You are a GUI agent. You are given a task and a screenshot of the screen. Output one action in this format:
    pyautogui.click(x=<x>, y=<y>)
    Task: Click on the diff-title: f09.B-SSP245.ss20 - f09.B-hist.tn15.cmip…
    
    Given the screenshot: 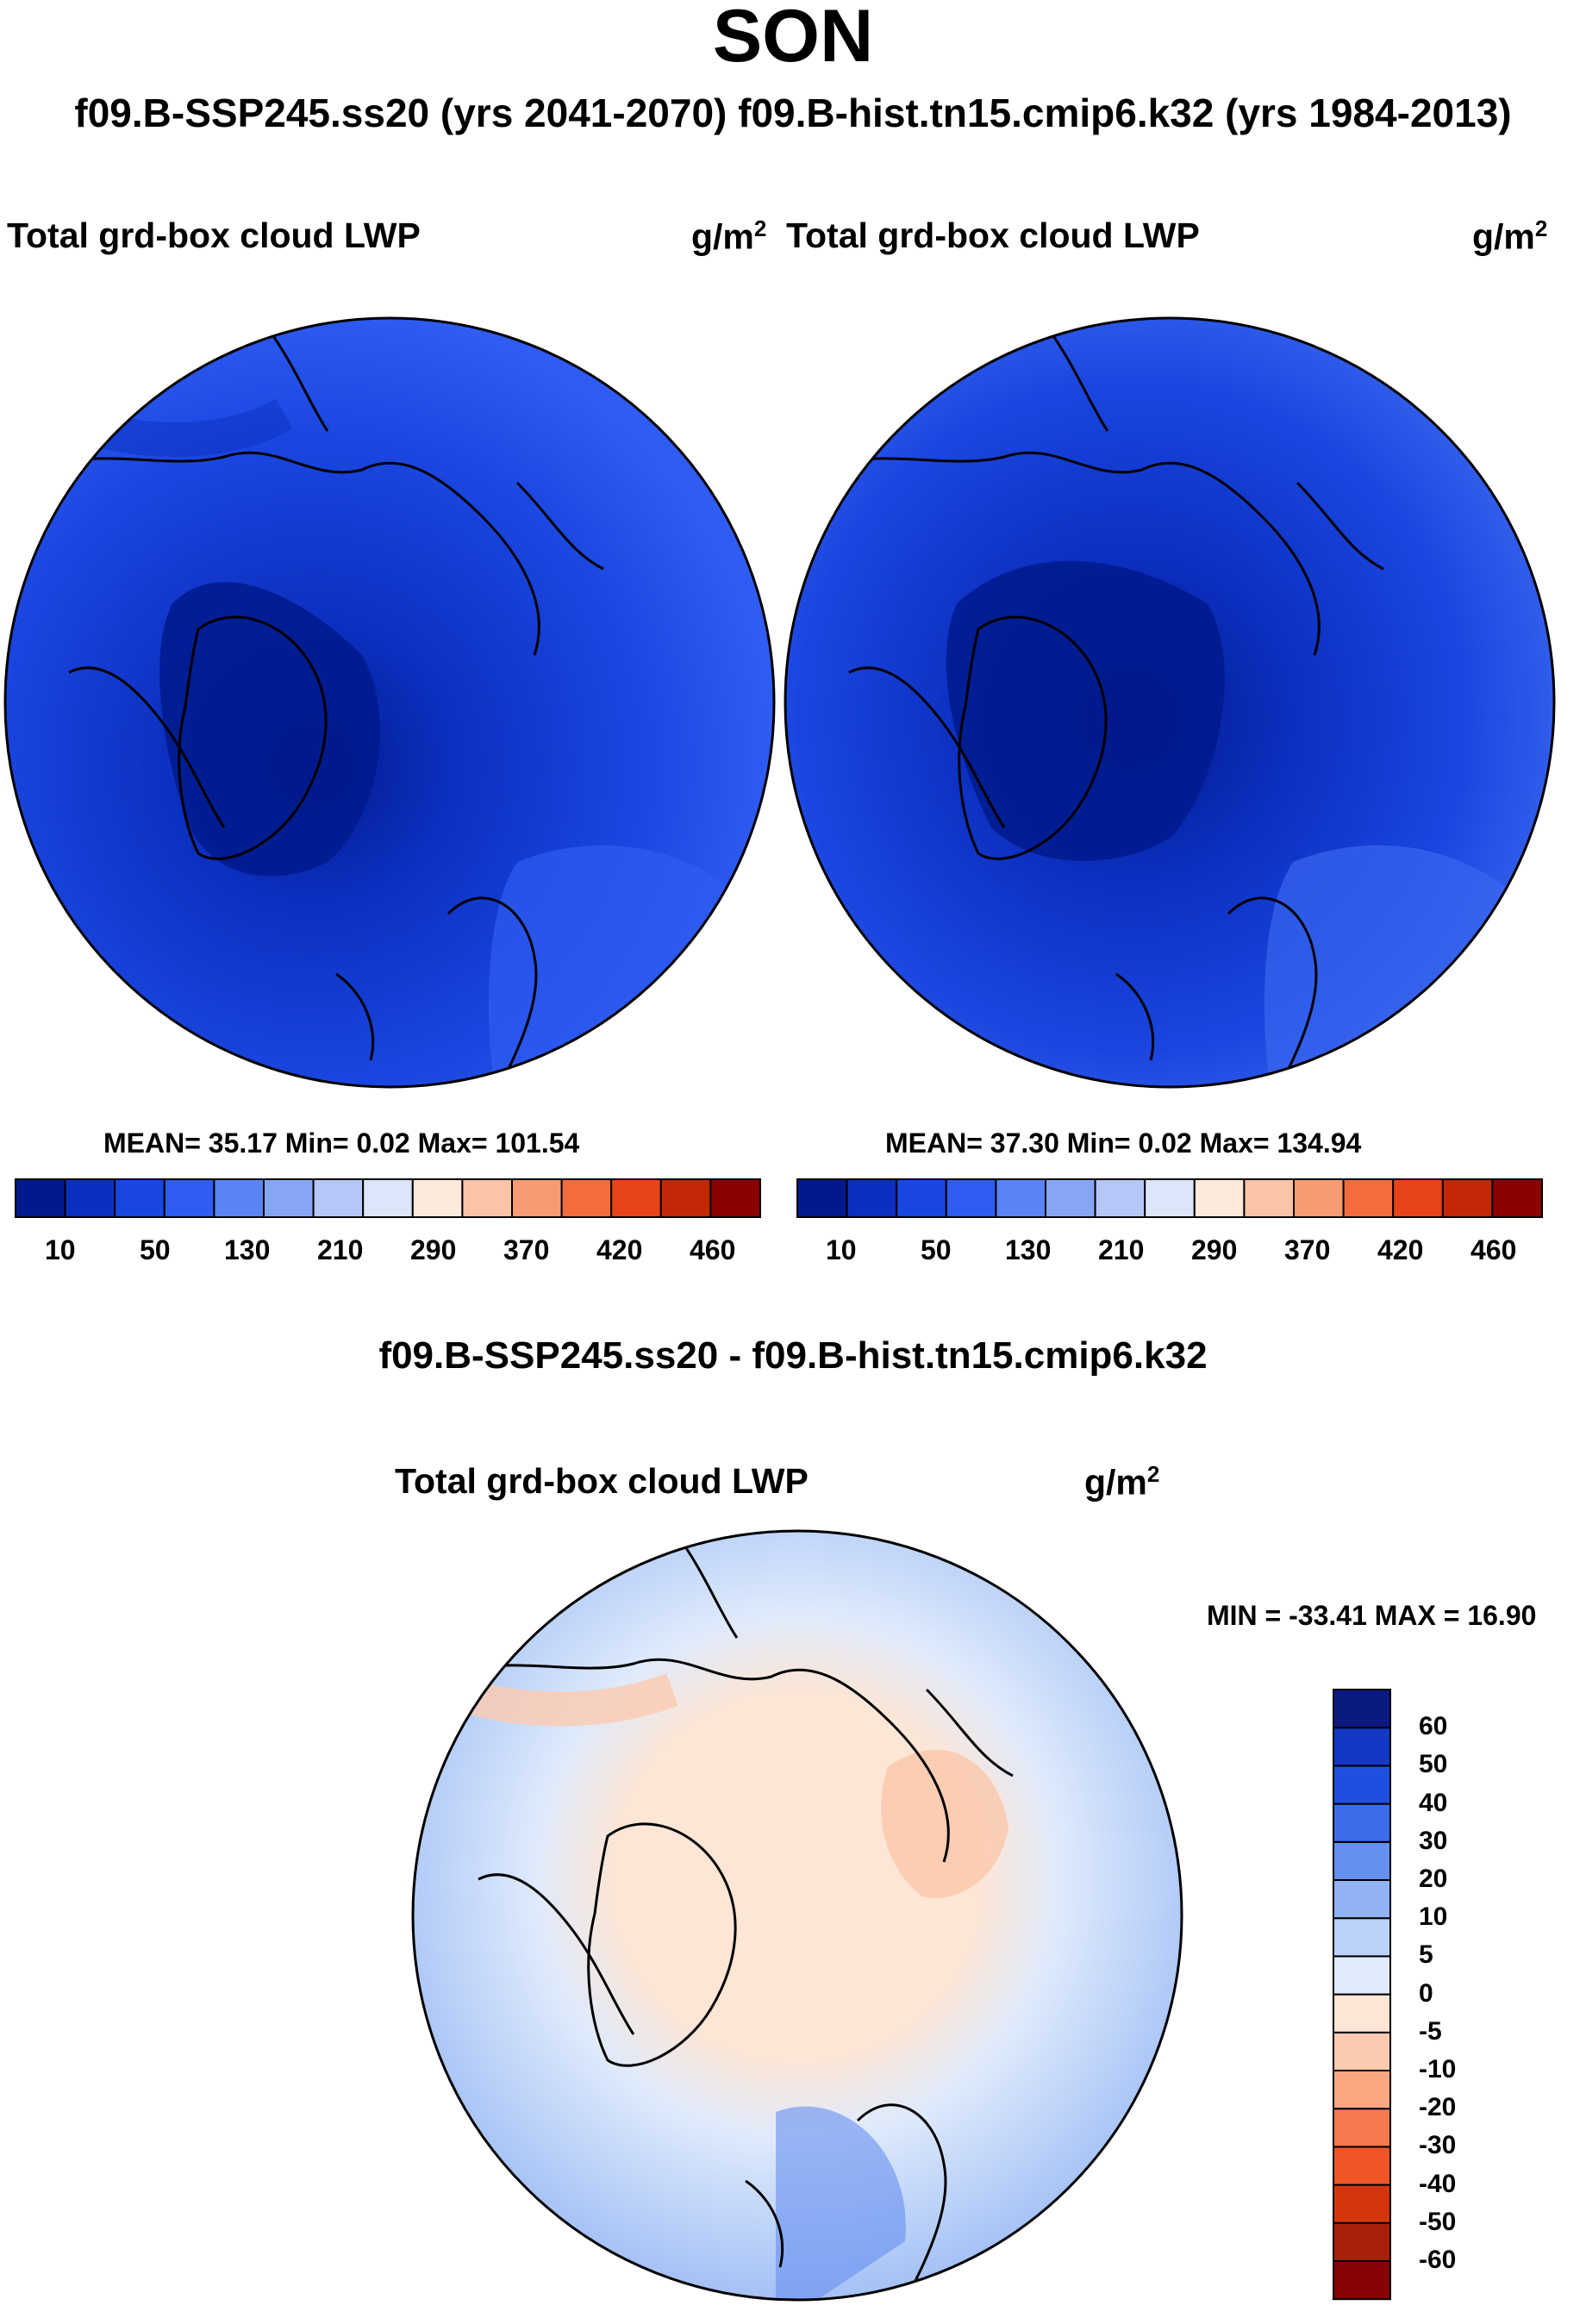 What is the action you would take?
    pyautogui.click(x=793, y=1355)
    